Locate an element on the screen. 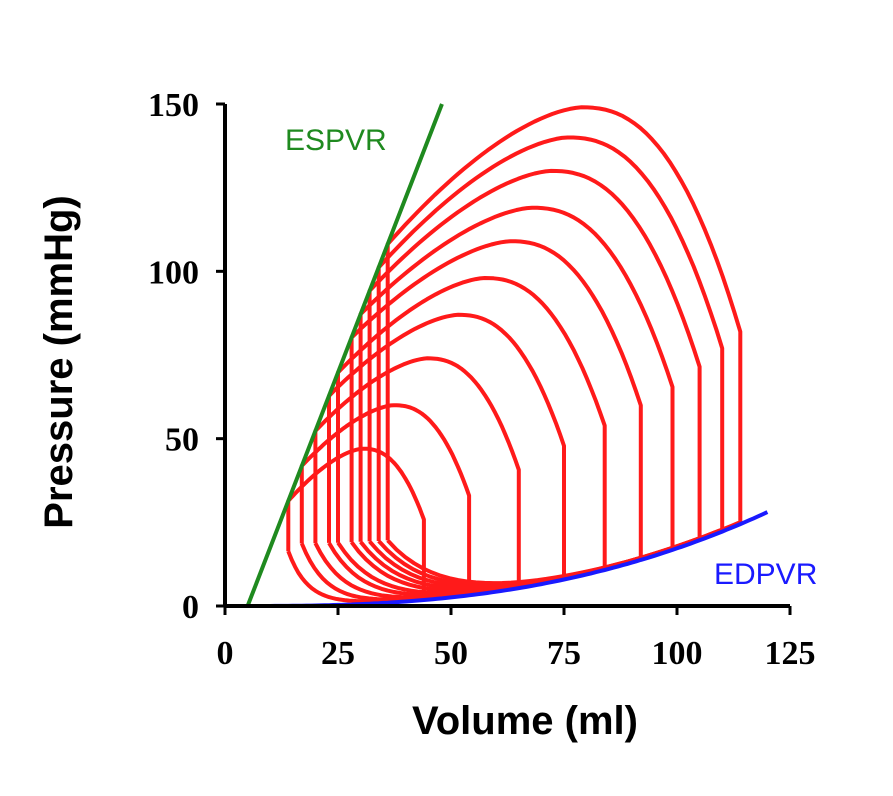 Image resolution: width=893 pixels, height=796 pixels. x-tick-label: 125 is located at coordinates (790, 653).